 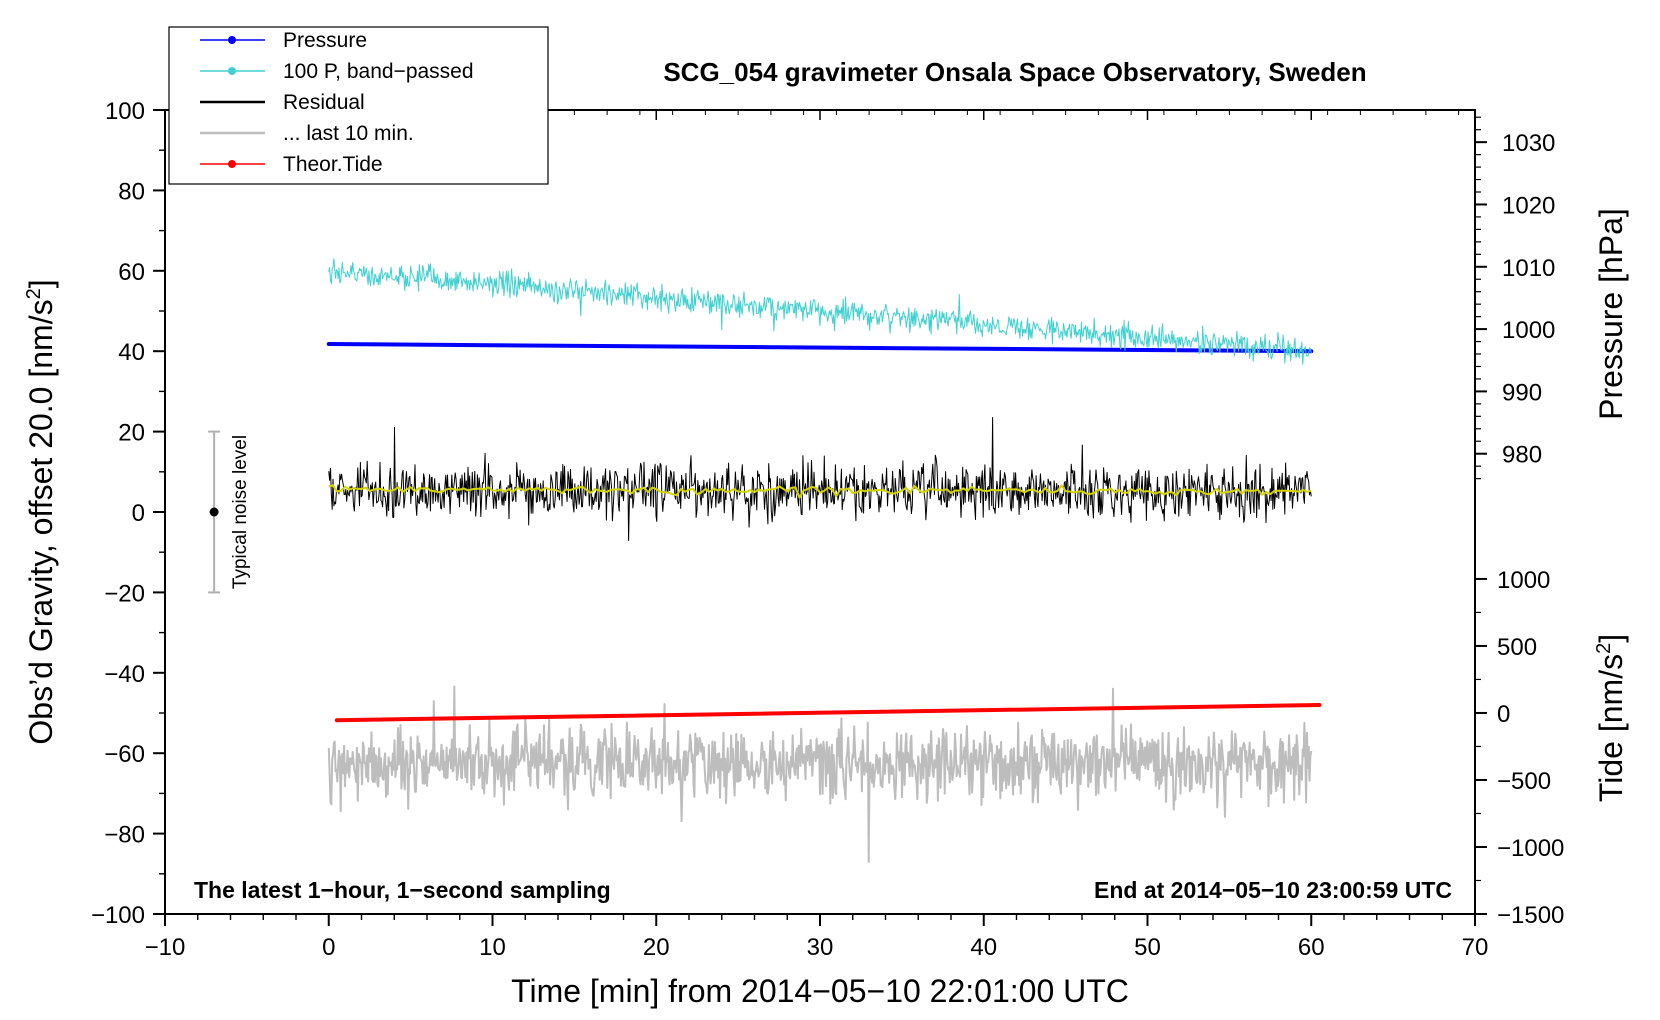 I want to click on annotation-sampling: The latest 1−hour, 1−second sampling, so click(x=402, y=890).